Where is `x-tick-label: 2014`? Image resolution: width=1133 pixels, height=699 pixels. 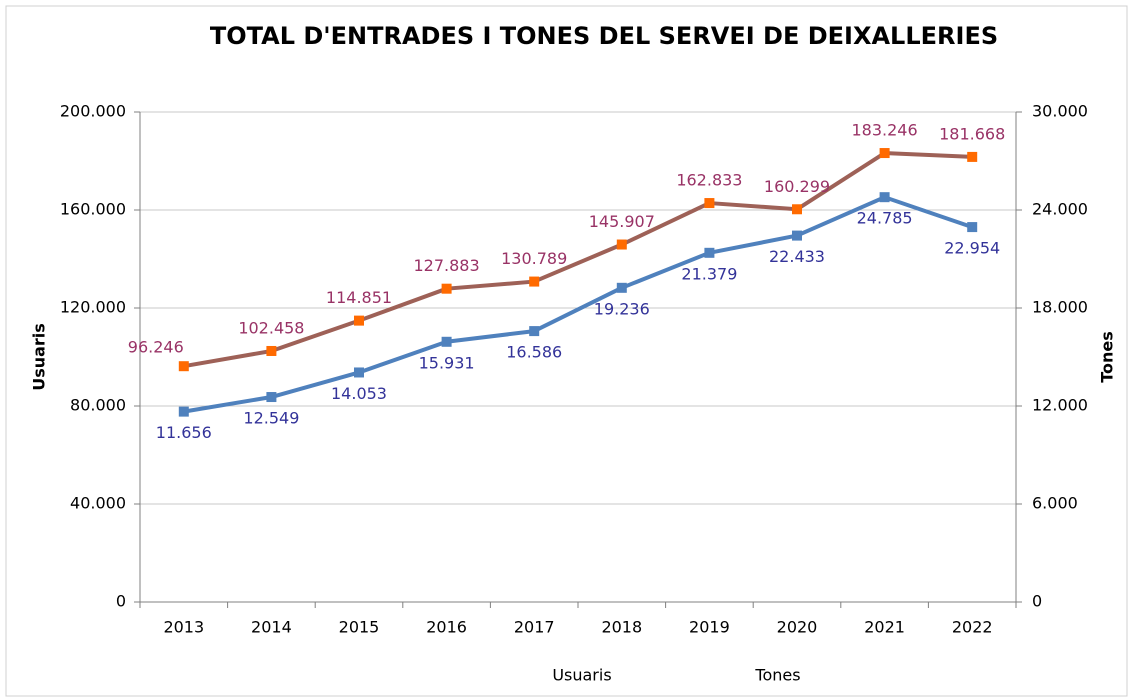 x-tick-label: 2014 is located at coordinates (271, 627).